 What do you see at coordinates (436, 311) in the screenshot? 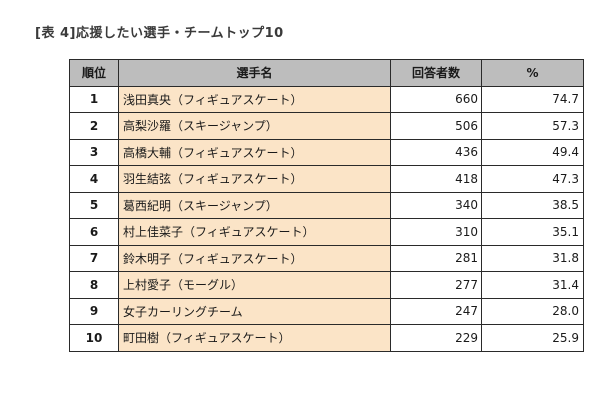
I see `count-cell: 247` at bounding box center [436, 311].